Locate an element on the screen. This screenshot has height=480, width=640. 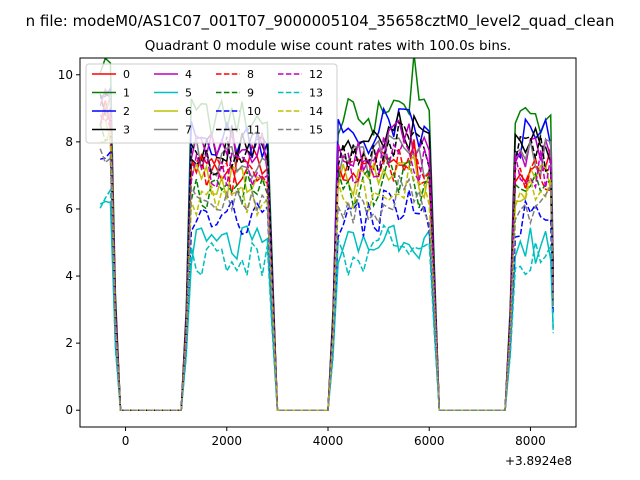
legend-label-13: 13 is located at coordinates (316, 93).